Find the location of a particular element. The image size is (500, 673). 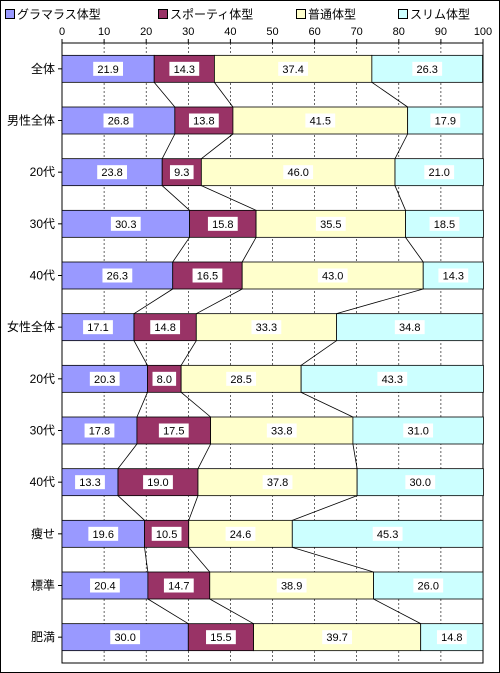

tick-label-x-100: 100 is located at coordinates (483, 32).